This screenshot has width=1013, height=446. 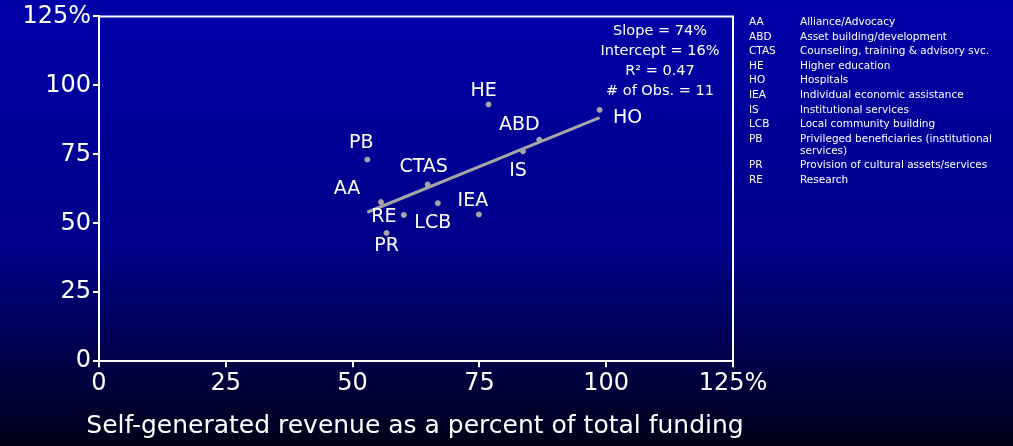 What do you see at coordinates (56, 14) in the screenshot?
I see `y-tick-label: 125%` at bounding box center [56, 14].